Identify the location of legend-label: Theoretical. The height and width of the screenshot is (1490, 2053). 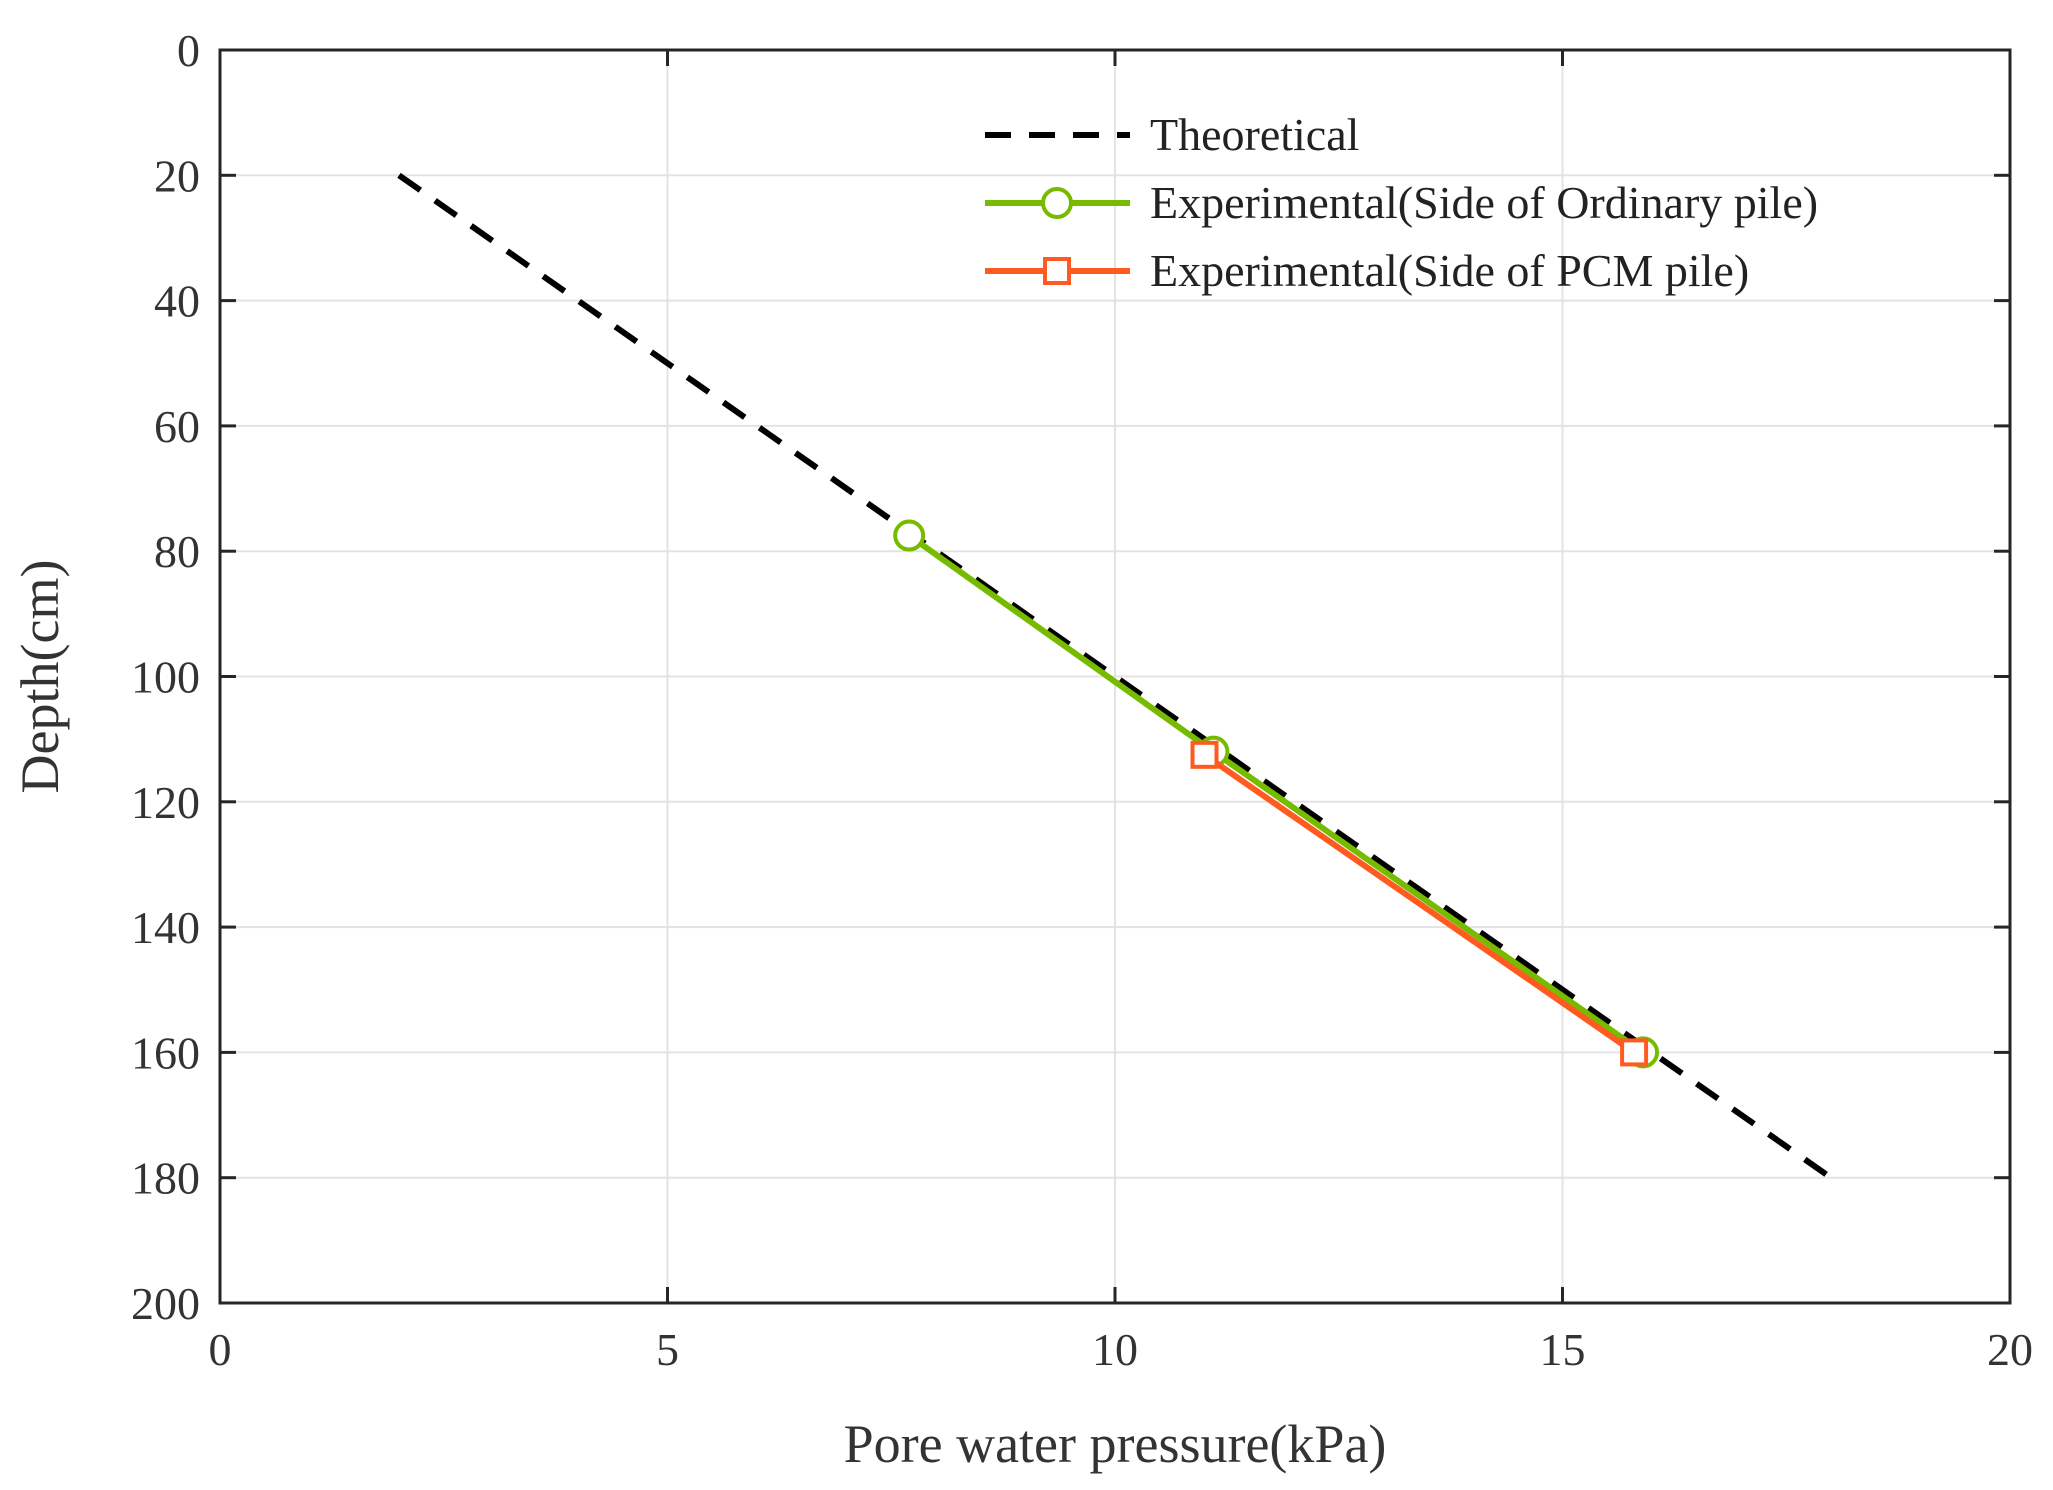
(1254, 134).